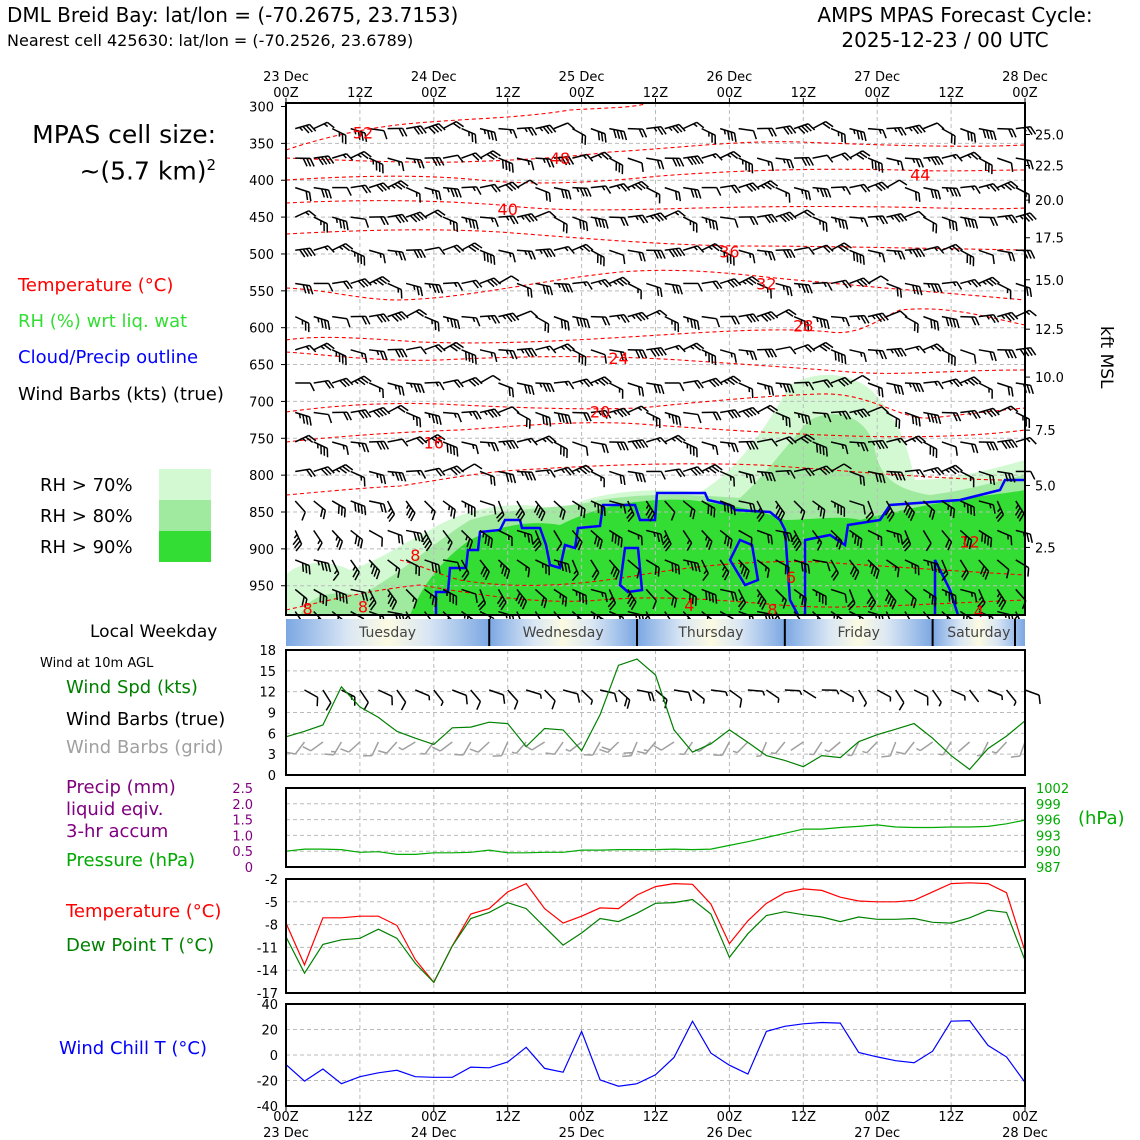 The height and width of the screenshot is (1140, 1140). I want to click on surface-wind-barb-true, so click(863, 698).